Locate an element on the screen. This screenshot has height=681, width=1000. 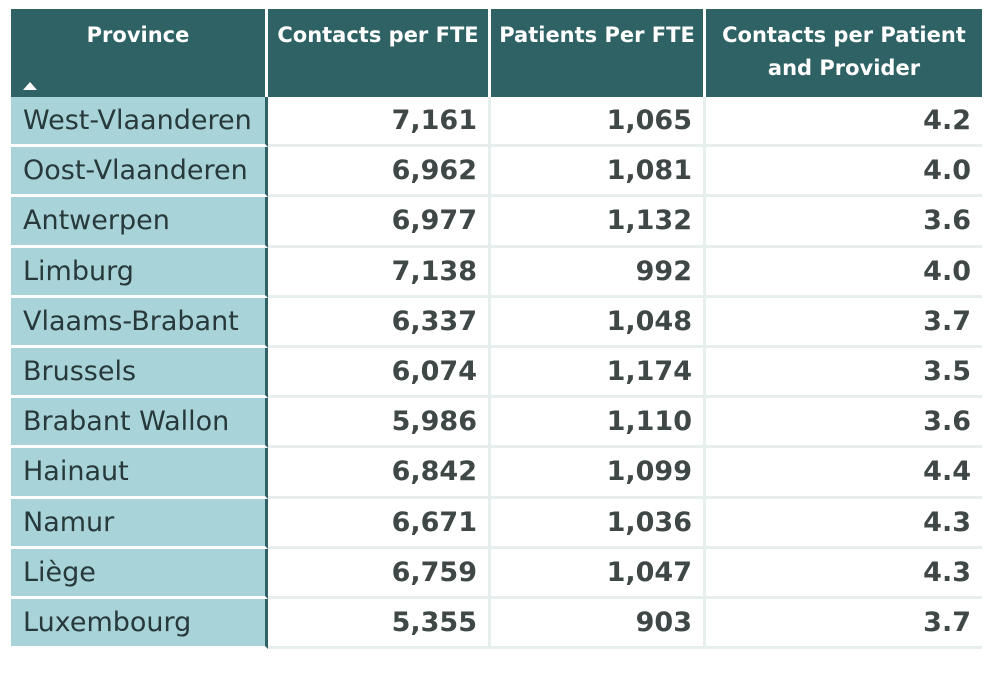
contacts-per-patient-cell: 3.5 is located at coordinates (844, 373).